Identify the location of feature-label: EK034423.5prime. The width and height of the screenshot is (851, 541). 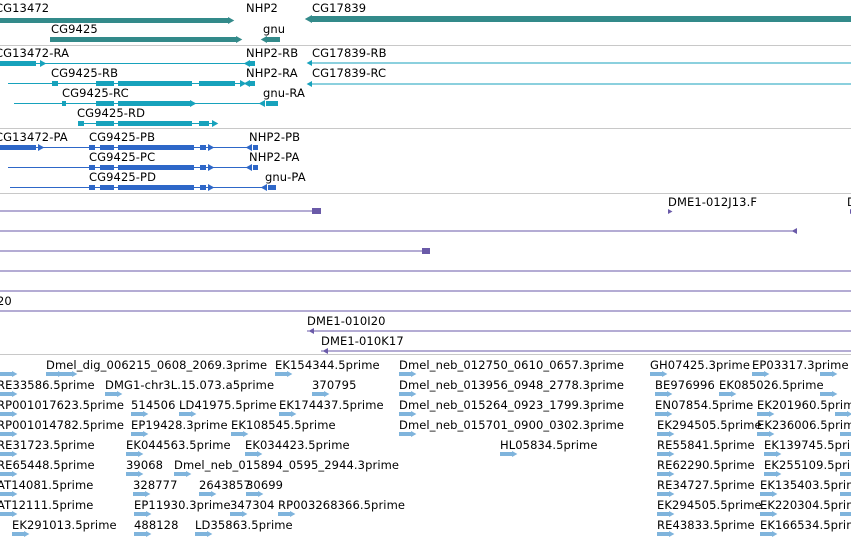
(297, 445).